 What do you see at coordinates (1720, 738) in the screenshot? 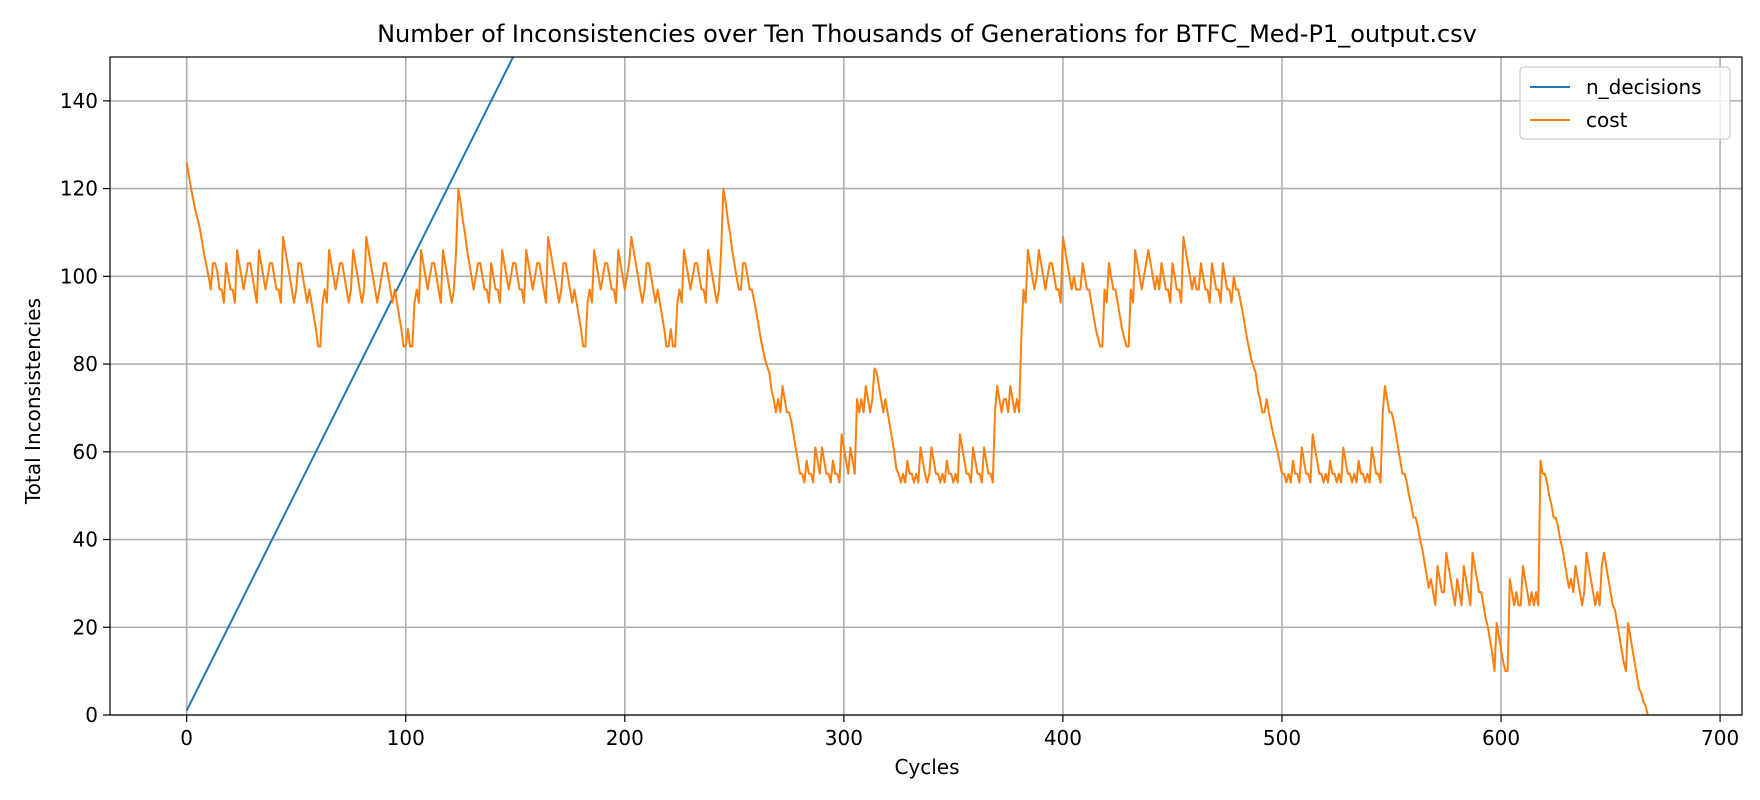
I see `x-tick-label: 700` at bounding box center [1720, 738].